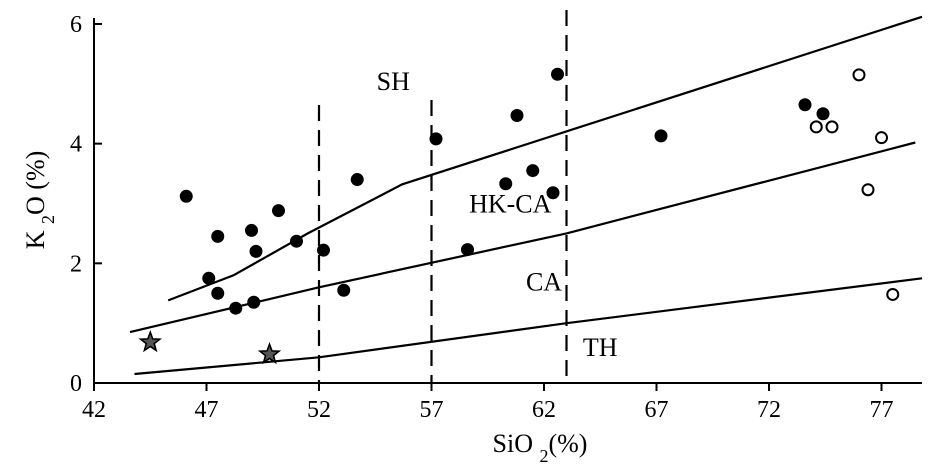 The width and height of the screenshot is (945, 464). What do you see at coordinates (513, 443) in the screenshot?
I see `x-axis-title-text: SiO` at bounding box center [513, 443].